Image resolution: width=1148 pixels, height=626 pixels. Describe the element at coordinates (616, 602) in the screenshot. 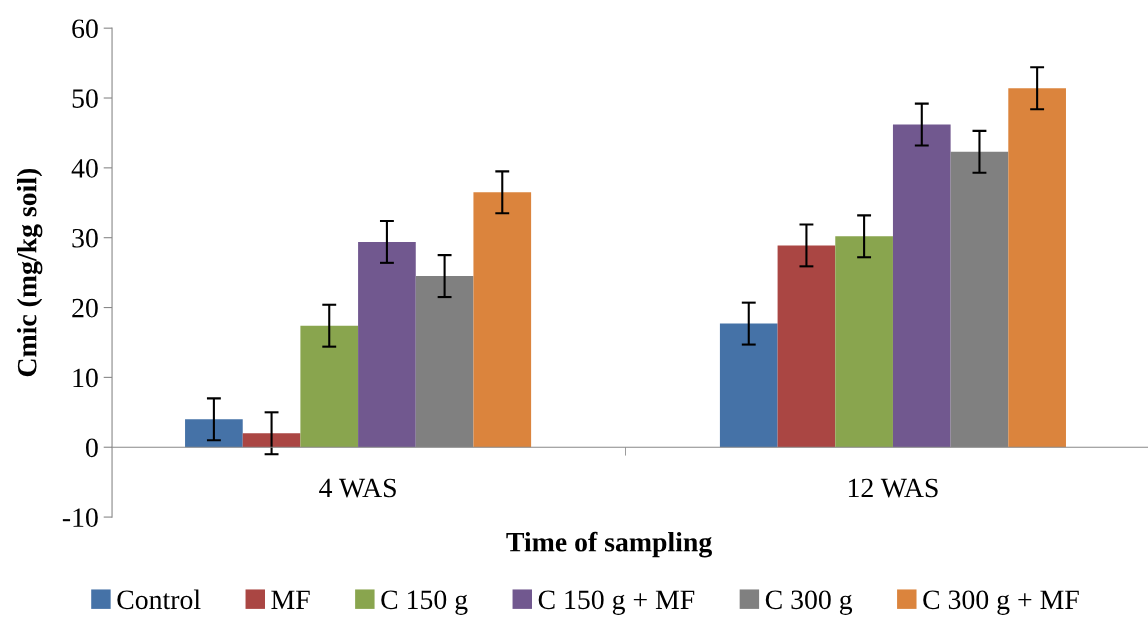

I see `legend-label: C 150 g + MF` at that location.